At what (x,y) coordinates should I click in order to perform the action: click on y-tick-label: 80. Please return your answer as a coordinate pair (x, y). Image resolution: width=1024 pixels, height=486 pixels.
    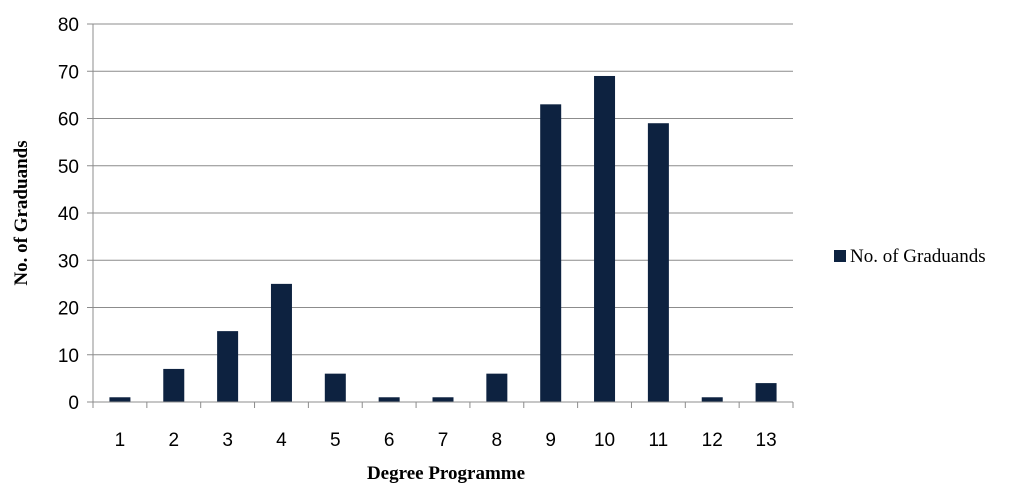
    Looking at the image, I should click on (68, 25).